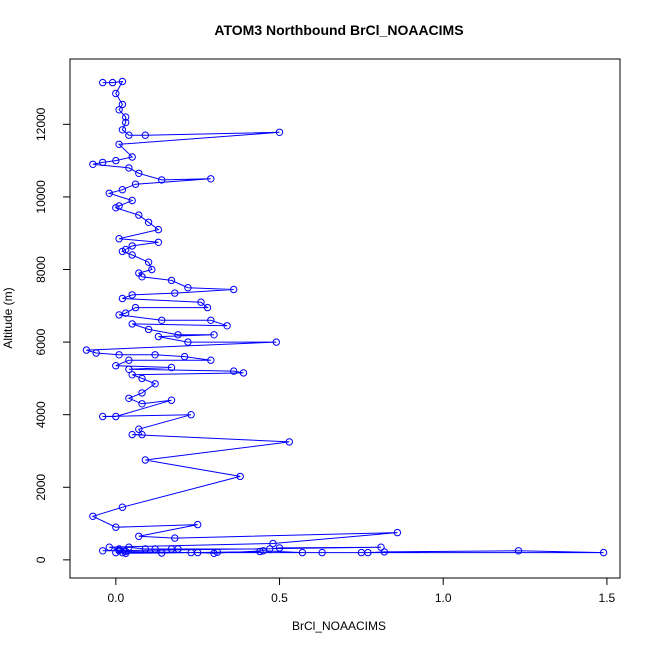 This screenshot has height=650, width=650. I want to click on x-tick-label: 0.5, so click(279, 598).